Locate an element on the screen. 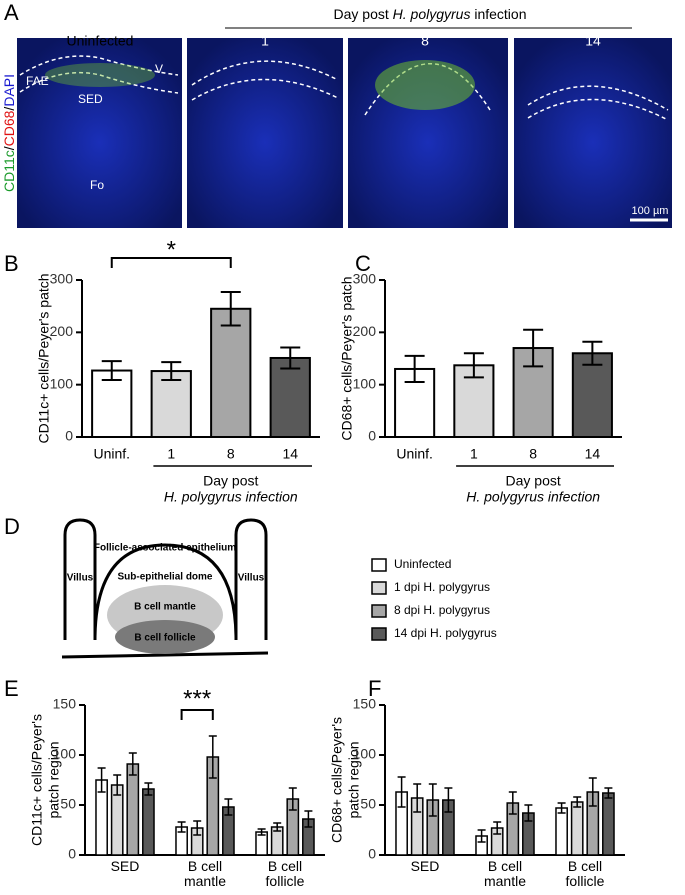 The height and width of the screenshot is (895, 685). y-tick-label: 50 is located at coordinates (68, 804).